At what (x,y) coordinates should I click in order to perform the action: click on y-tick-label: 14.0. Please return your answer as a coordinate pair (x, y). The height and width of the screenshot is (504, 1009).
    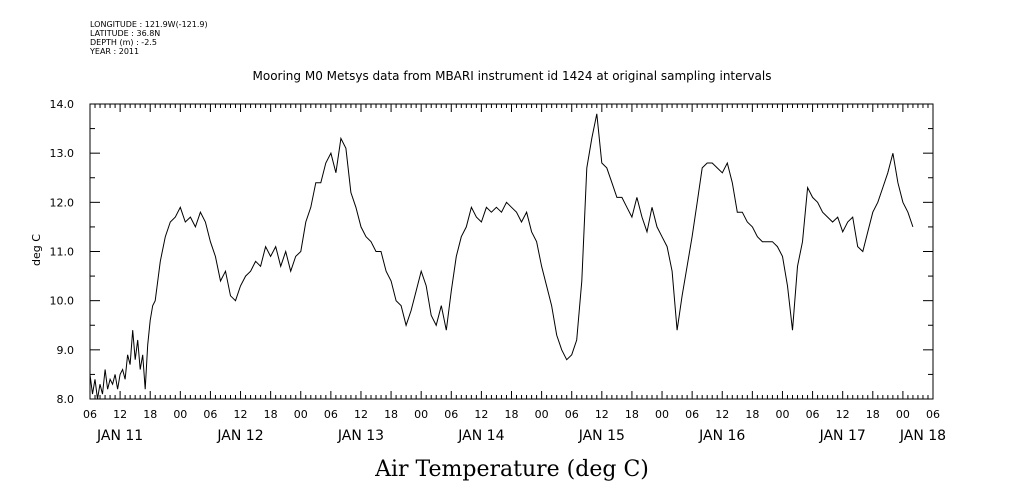
    Looking at the image, I should click on (62, 104).